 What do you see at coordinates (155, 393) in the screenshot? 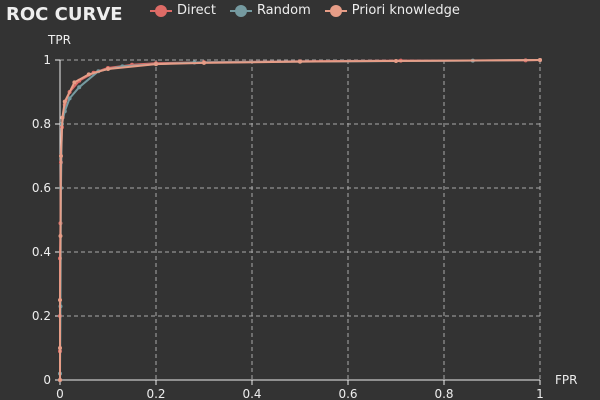
I see `x-tick-label: 0.2` at bounding box center [155, 393].